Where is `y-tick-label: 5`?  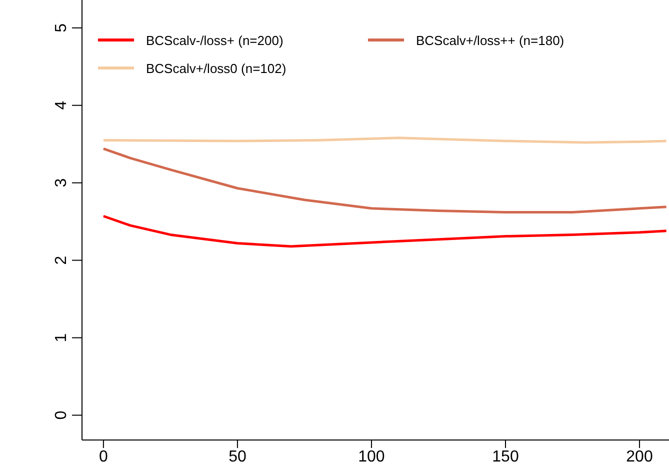
y-tick-label: 5 is located at coordinates (61, 27).